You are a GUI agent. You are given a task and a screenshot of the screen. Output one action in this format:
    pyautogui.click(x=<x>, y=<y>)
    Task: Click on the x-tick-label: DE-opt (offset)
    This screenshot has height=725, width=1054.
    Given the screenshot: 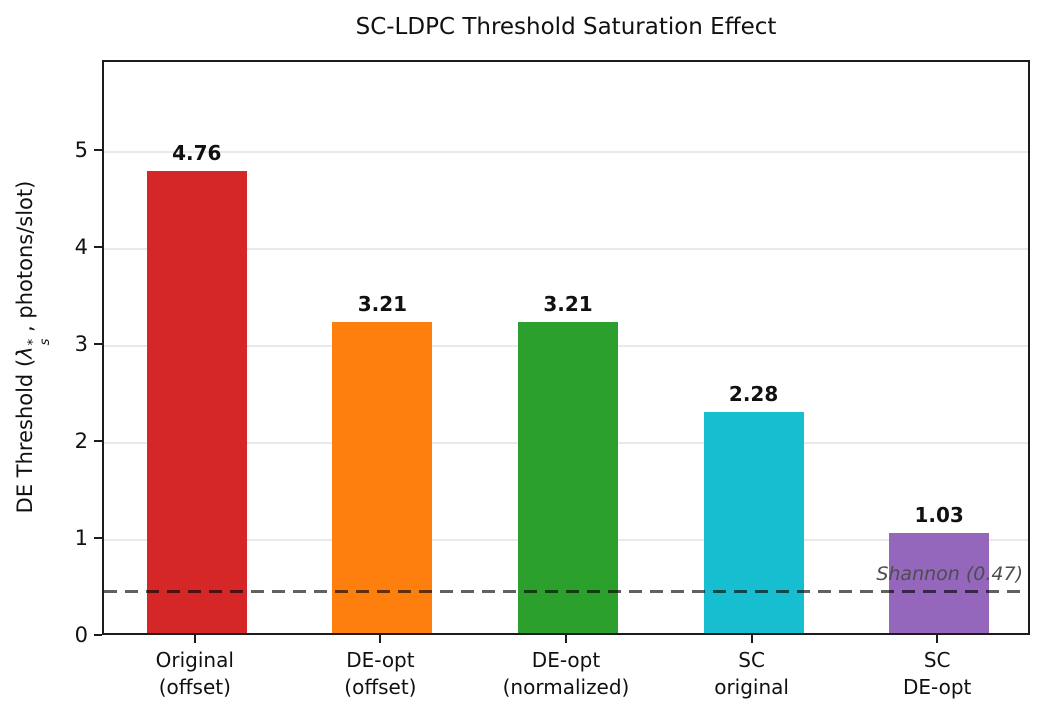 What is the action you would take?
    pyautogui.click(x=380, y=674)
    